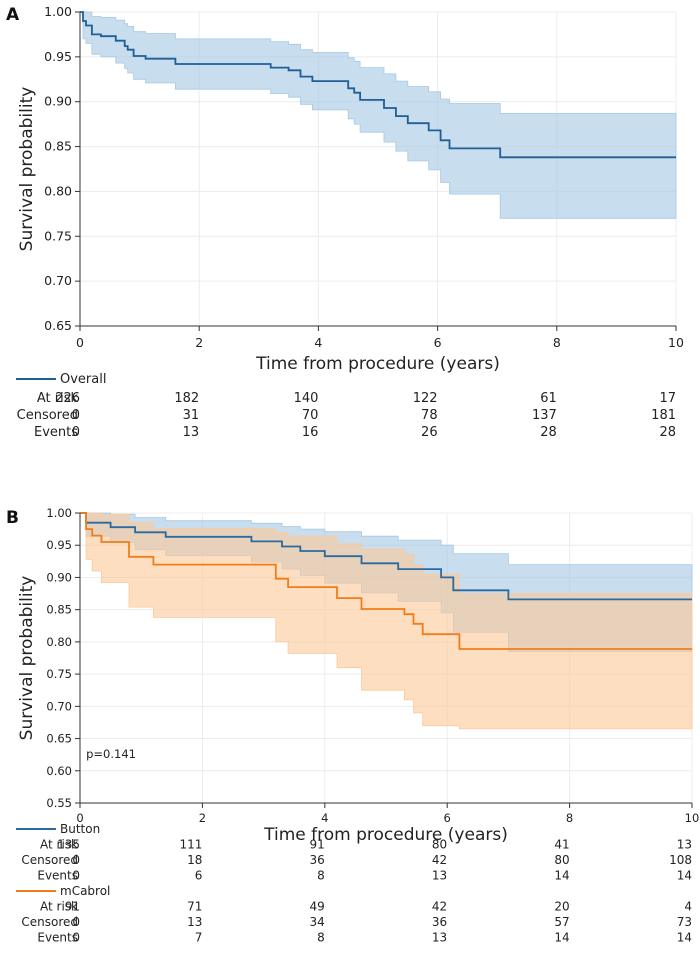 This screenshot has height=974, width=700. What do you see at coordinates (310, 415) in the screenshot?
I see `risk-table-value: 70` at bounding box center [310, 415].